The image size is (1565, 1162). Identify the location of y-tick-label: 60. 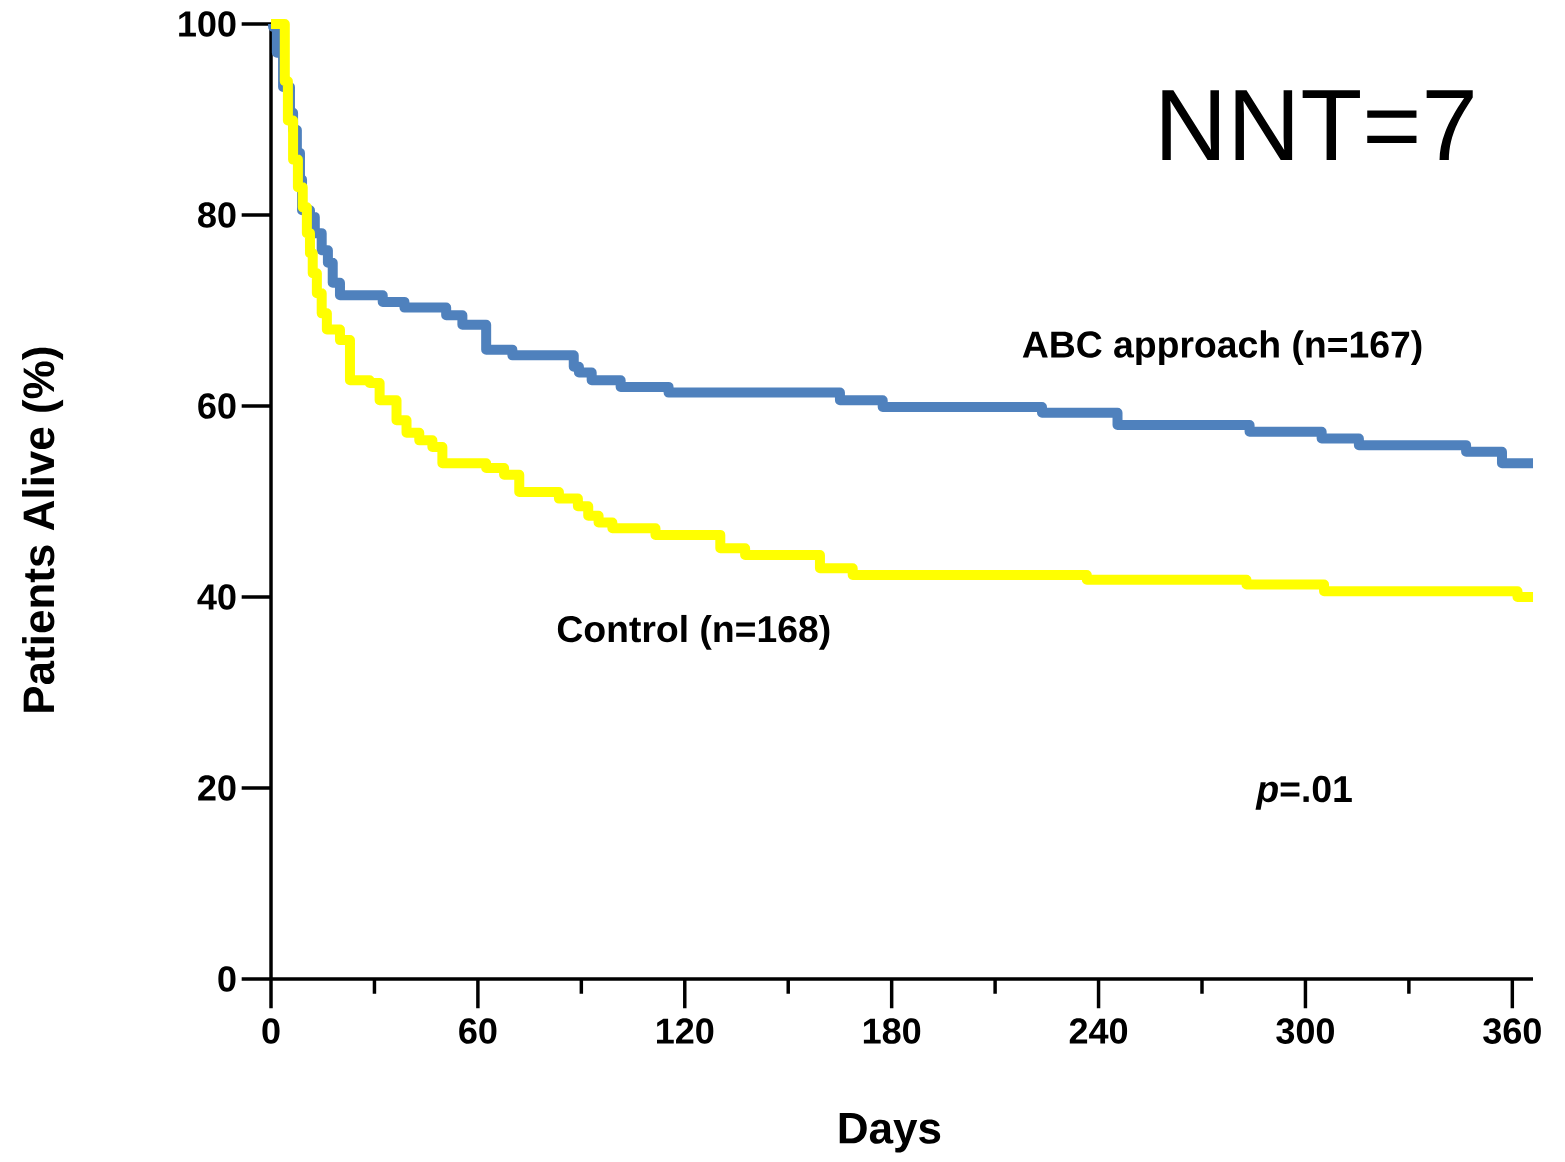
(217, 406).